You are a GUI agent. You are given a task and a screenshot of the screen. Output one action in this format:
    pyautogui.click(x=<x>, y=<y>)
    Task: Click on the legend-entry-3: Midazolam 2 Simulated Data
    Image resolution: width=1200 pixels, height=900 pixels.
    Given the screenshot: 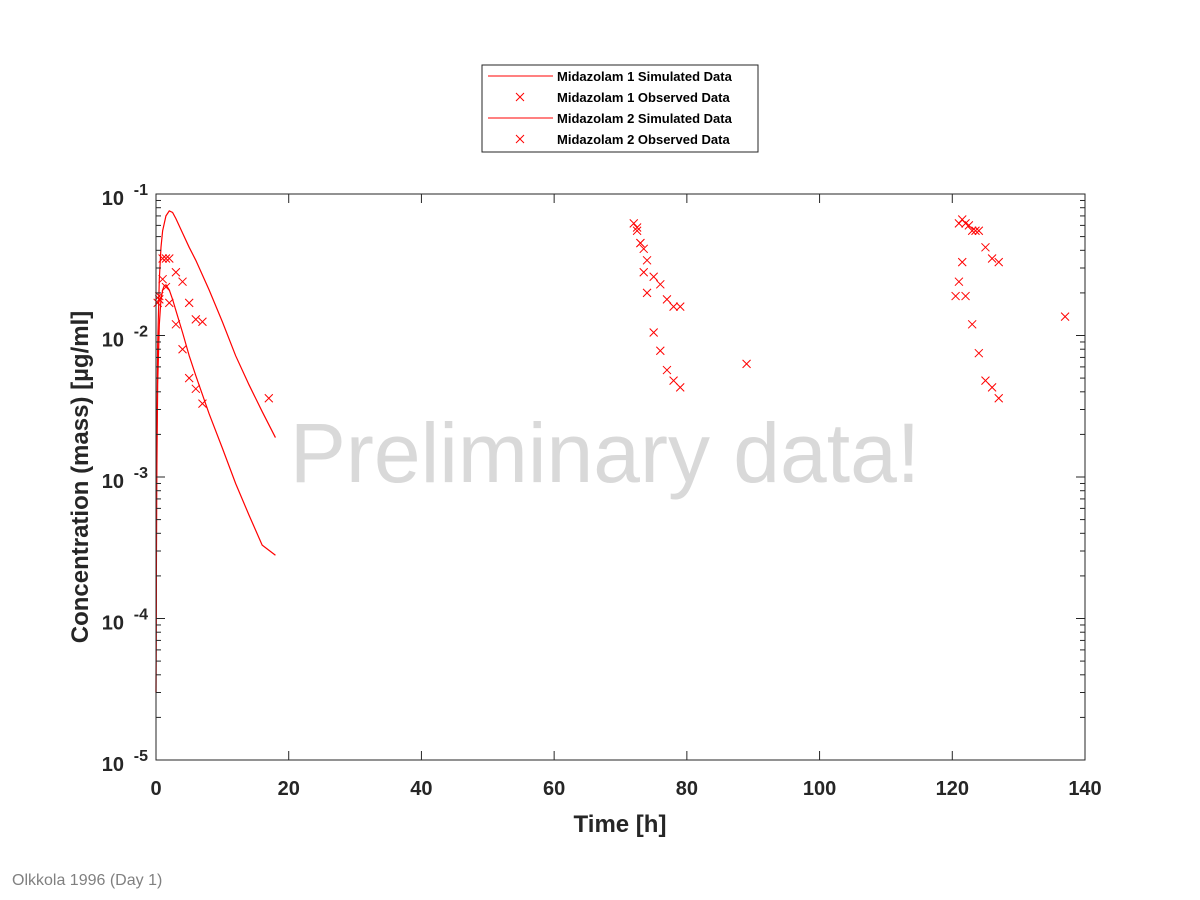 What is the action you would take?
    pyautogui.click(x=610, y=118)
    